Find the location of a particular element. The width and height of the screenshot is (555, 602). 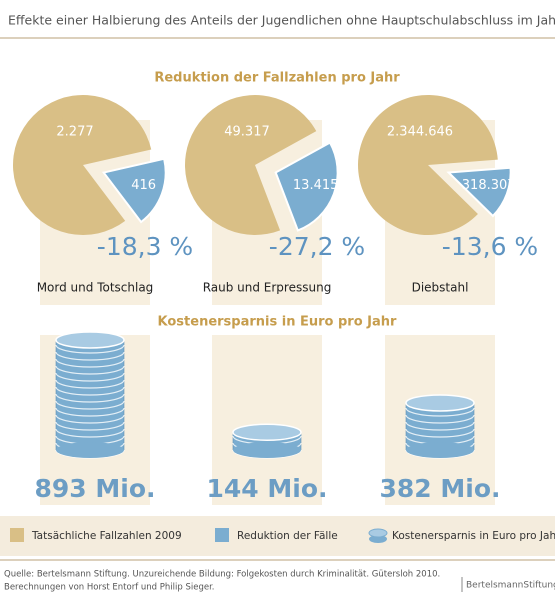

legend-label: Tatsächliche Fallzahlen 2009 is located at coordinates (106, 536).